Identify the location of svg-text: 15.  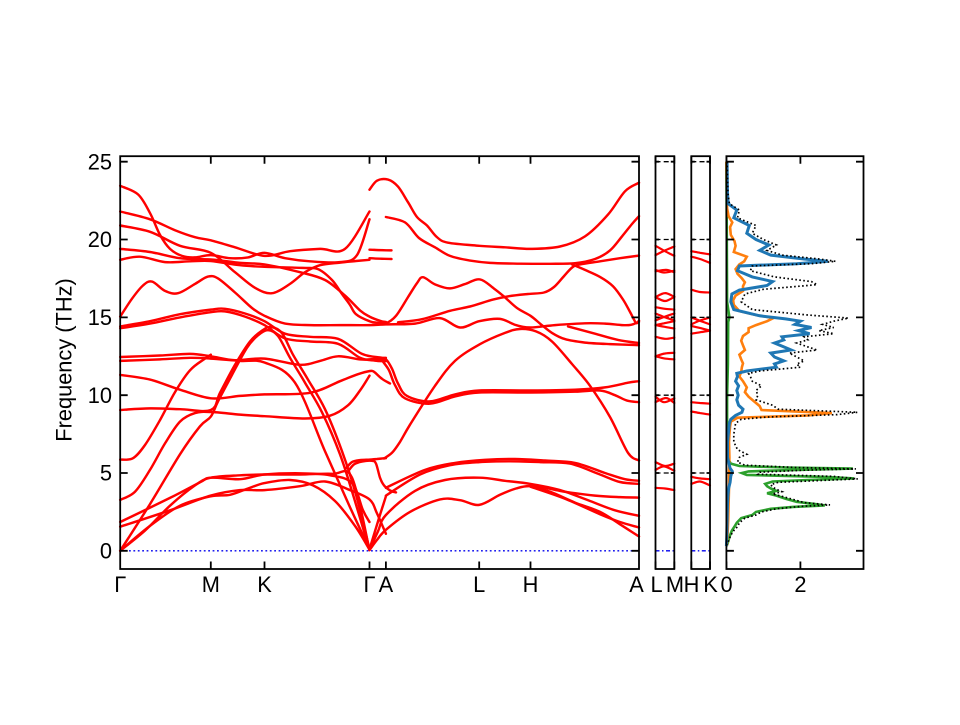
(100, 317).